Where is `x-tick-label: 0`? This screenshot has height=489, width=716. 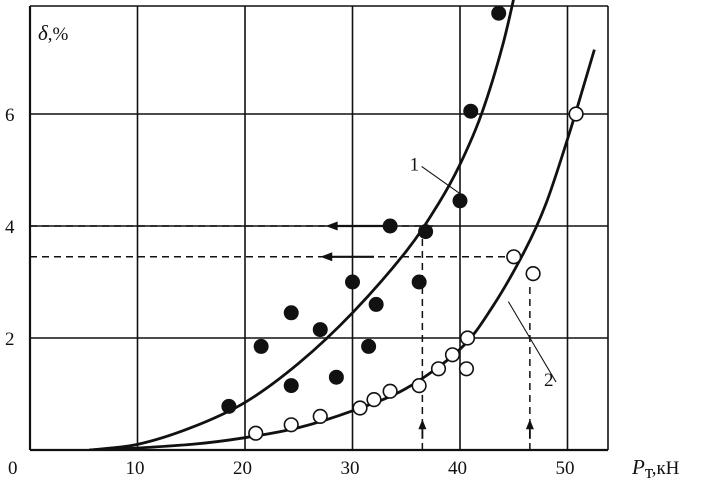
x-tick-label: 0 is located at coordinates (13, 468).